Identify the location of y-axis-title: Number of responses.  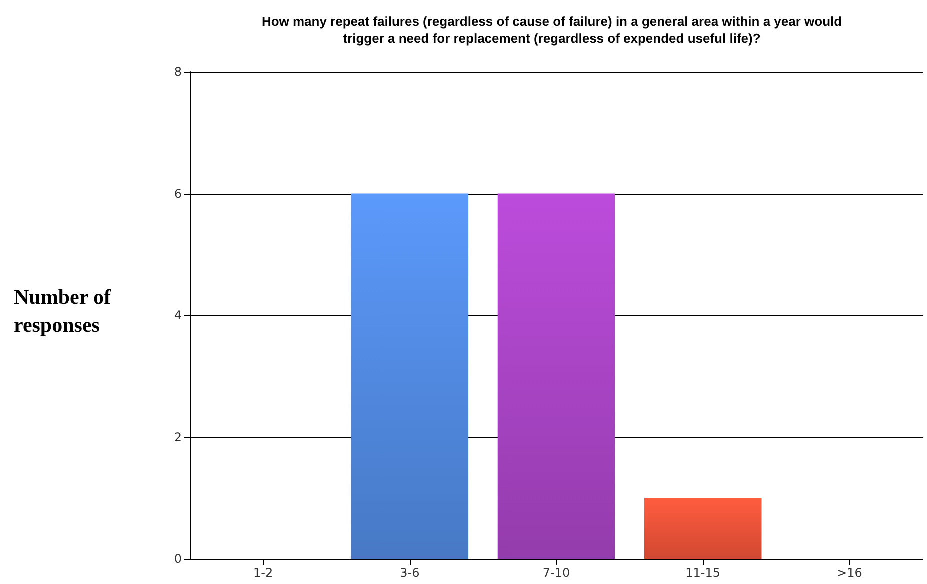
(63, 311).